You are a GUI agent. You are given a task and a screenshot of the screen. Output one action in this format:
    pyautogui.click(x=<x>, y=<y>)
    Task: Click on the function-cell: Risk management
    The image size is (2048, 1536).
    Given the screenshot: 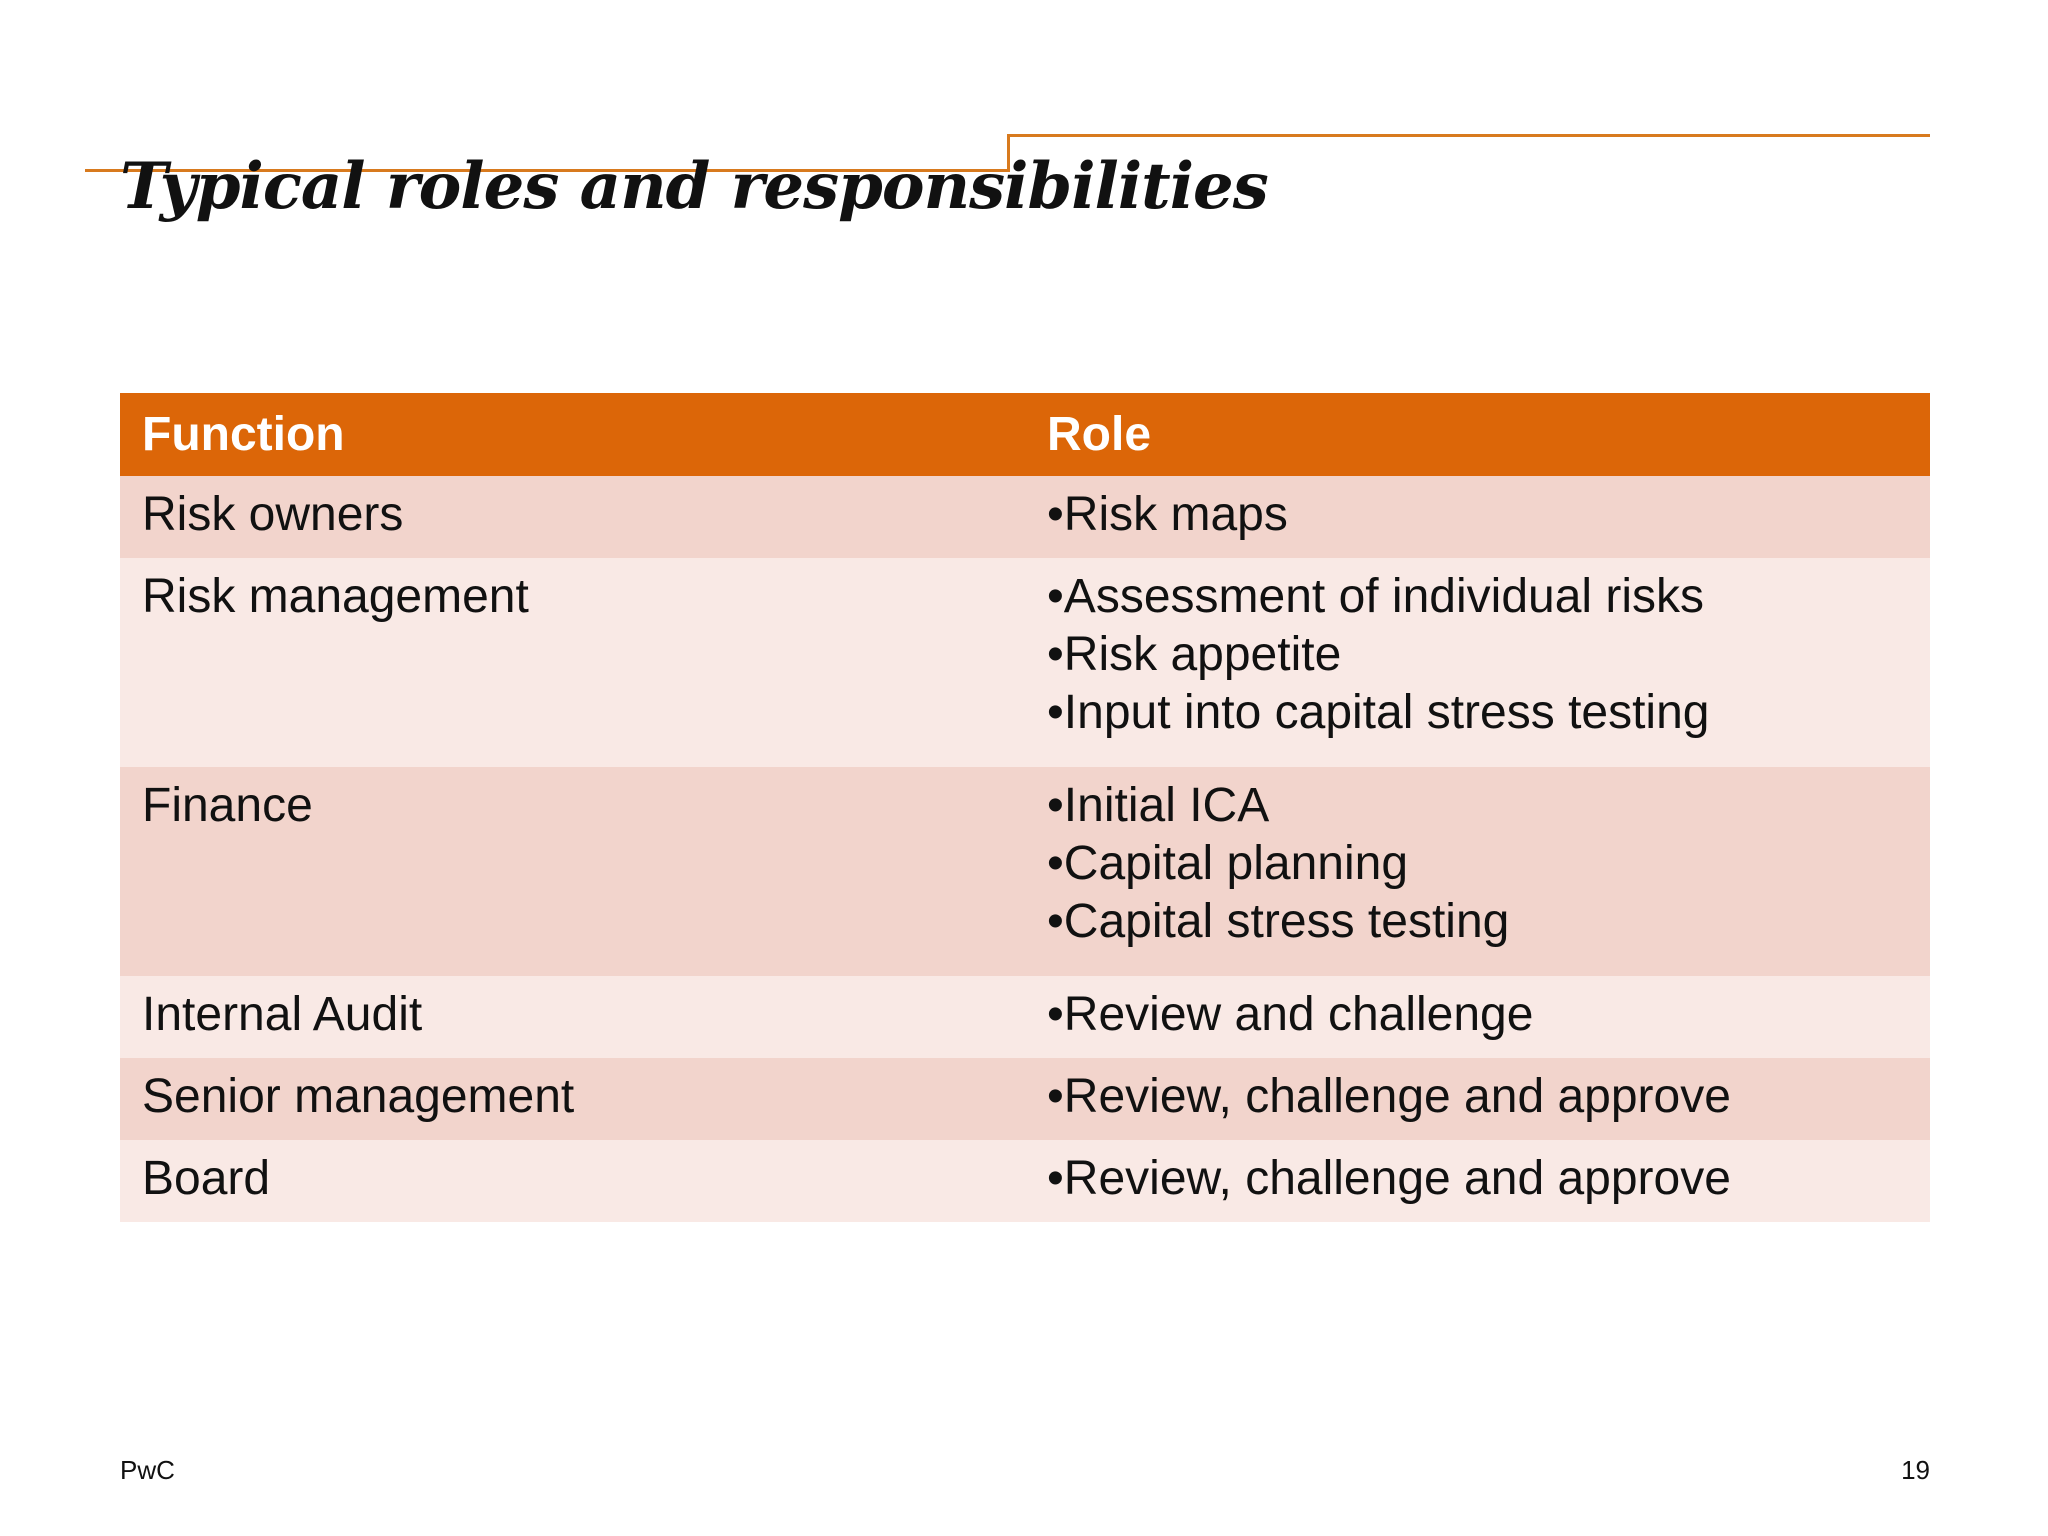 What is the action you would take?
    pyautogui.click(x=572, y=662)
    